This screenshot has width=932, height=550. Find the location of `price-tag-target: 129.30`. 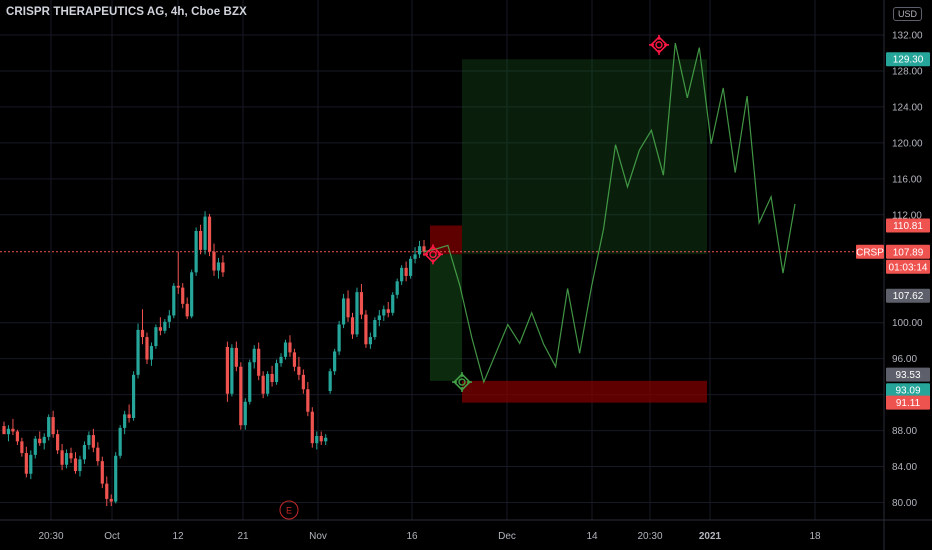

price-tag-target: 129.30 is located at coordinates (908, 59).